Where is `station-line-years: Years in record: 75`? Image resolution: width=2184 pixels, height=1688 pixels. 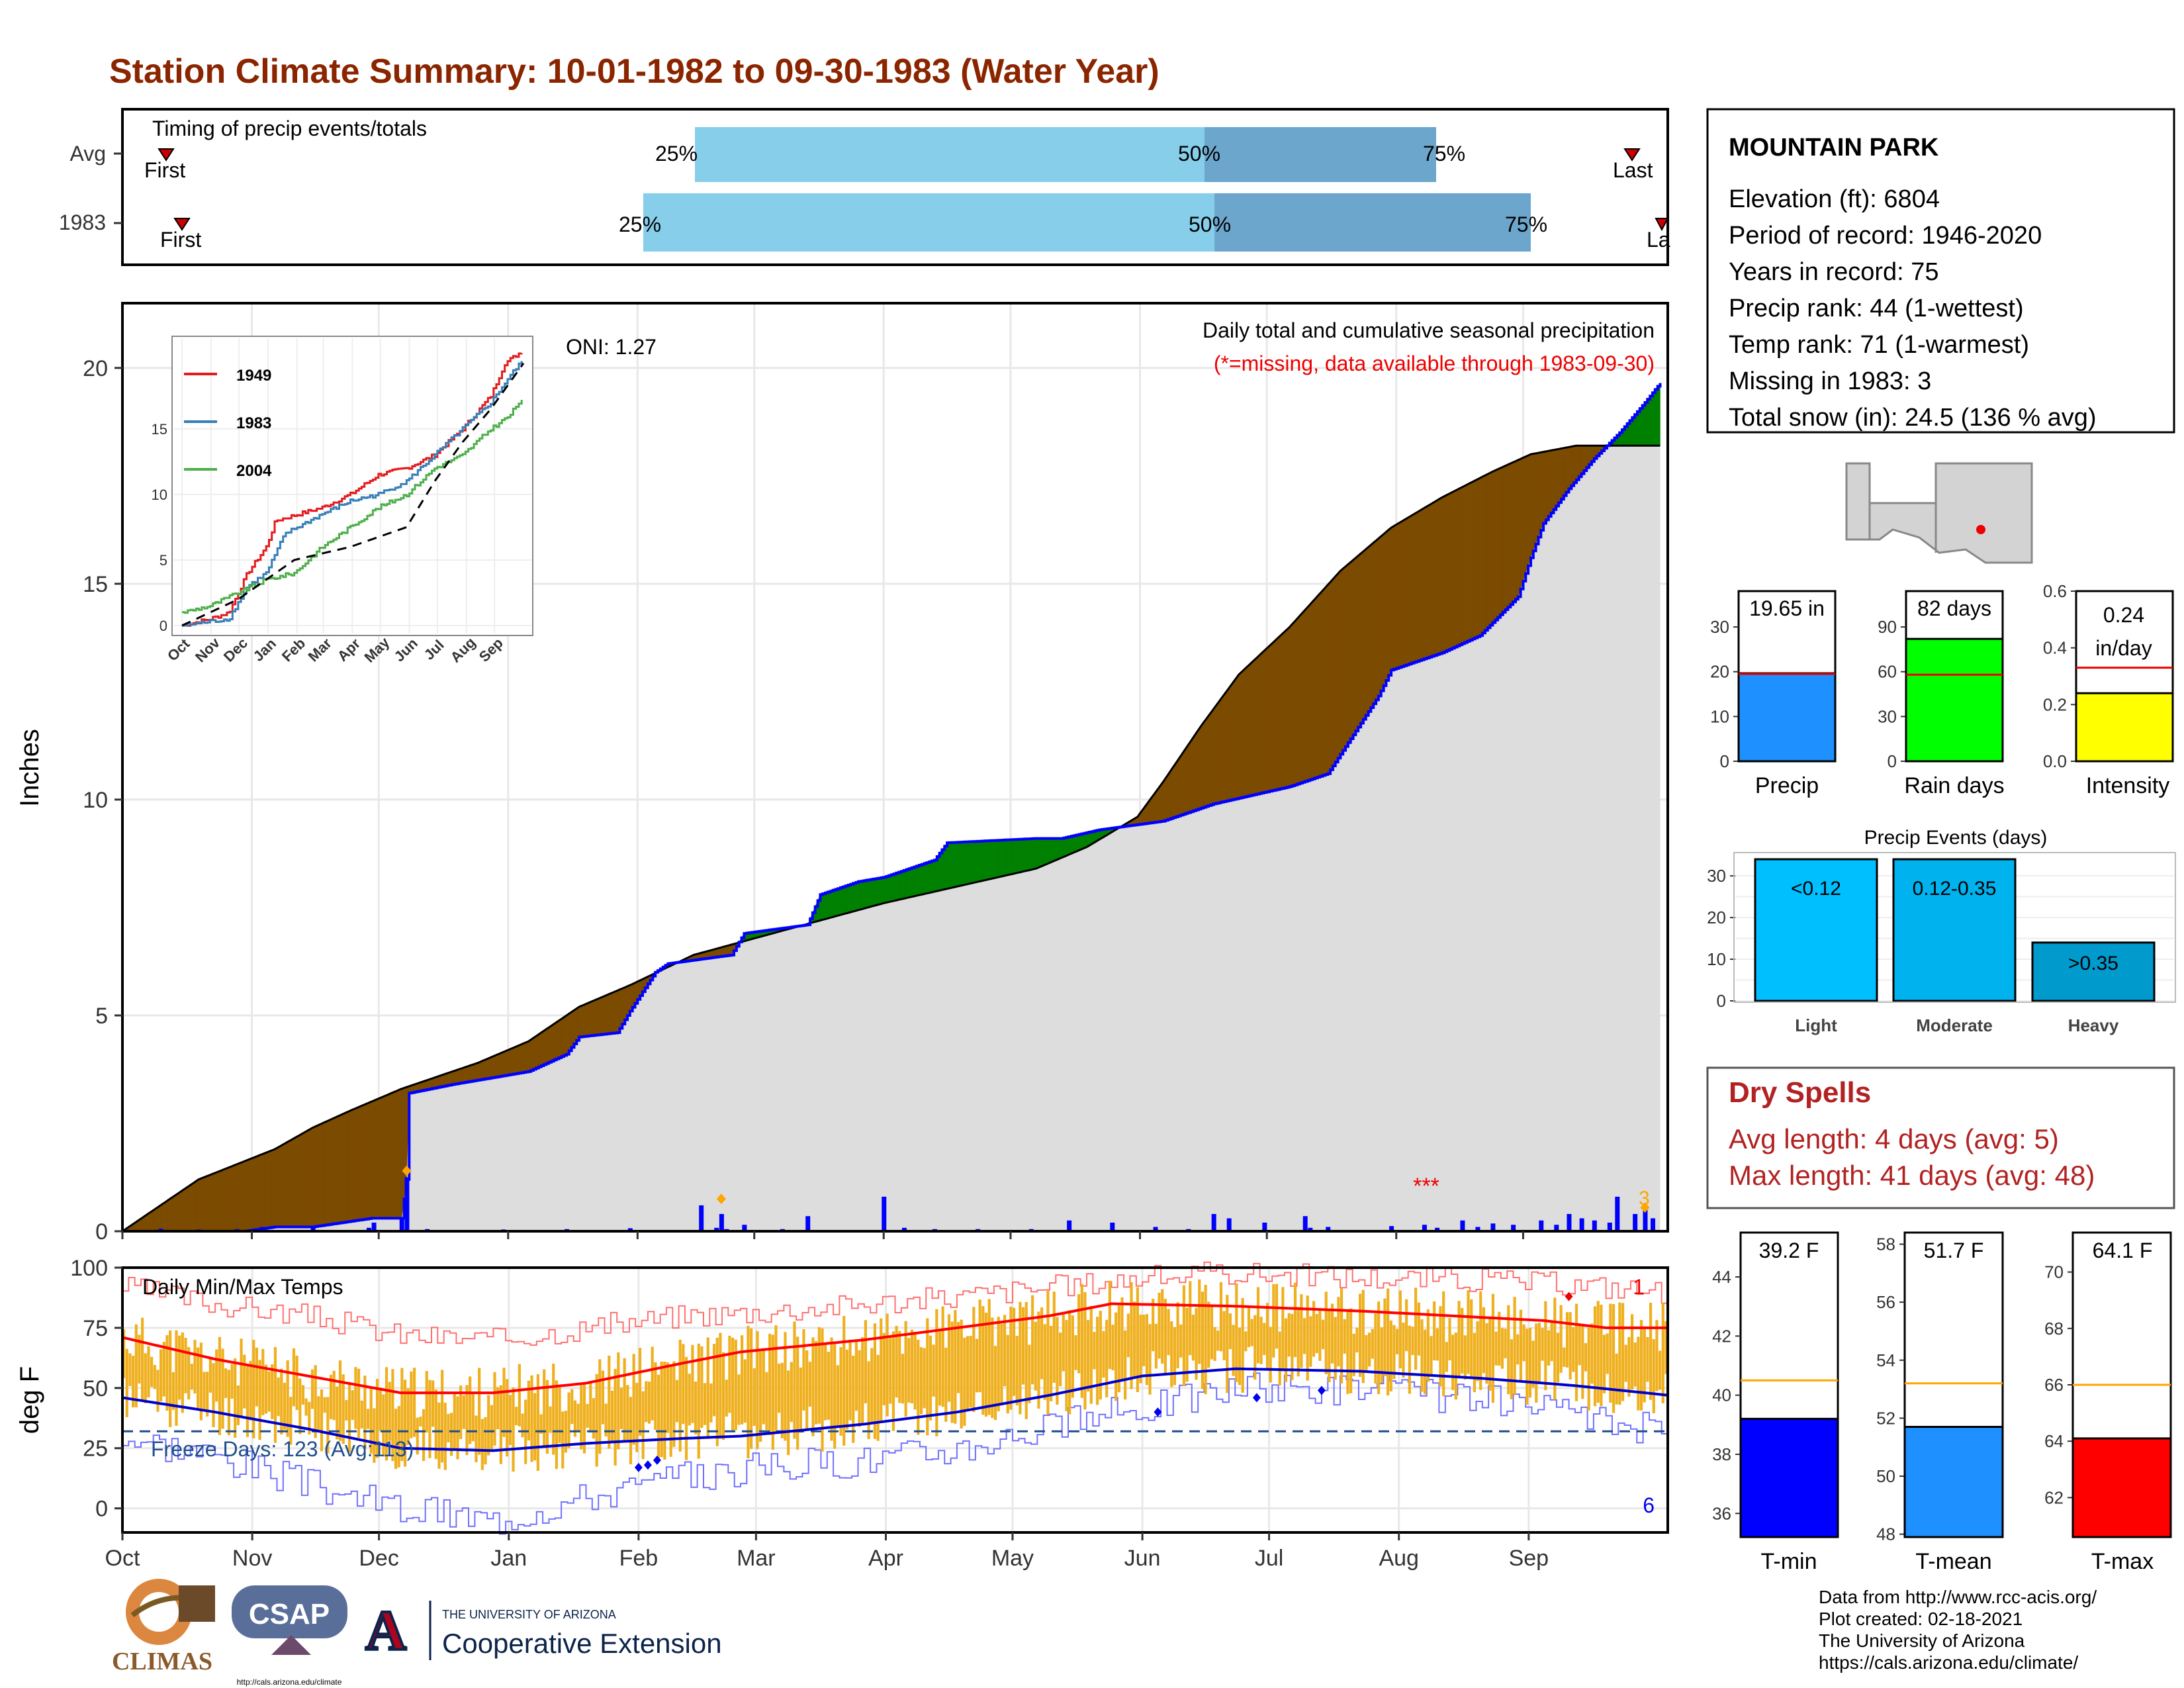
station-line-years: Years in record: 75 is located at coordinates (1834, 272).